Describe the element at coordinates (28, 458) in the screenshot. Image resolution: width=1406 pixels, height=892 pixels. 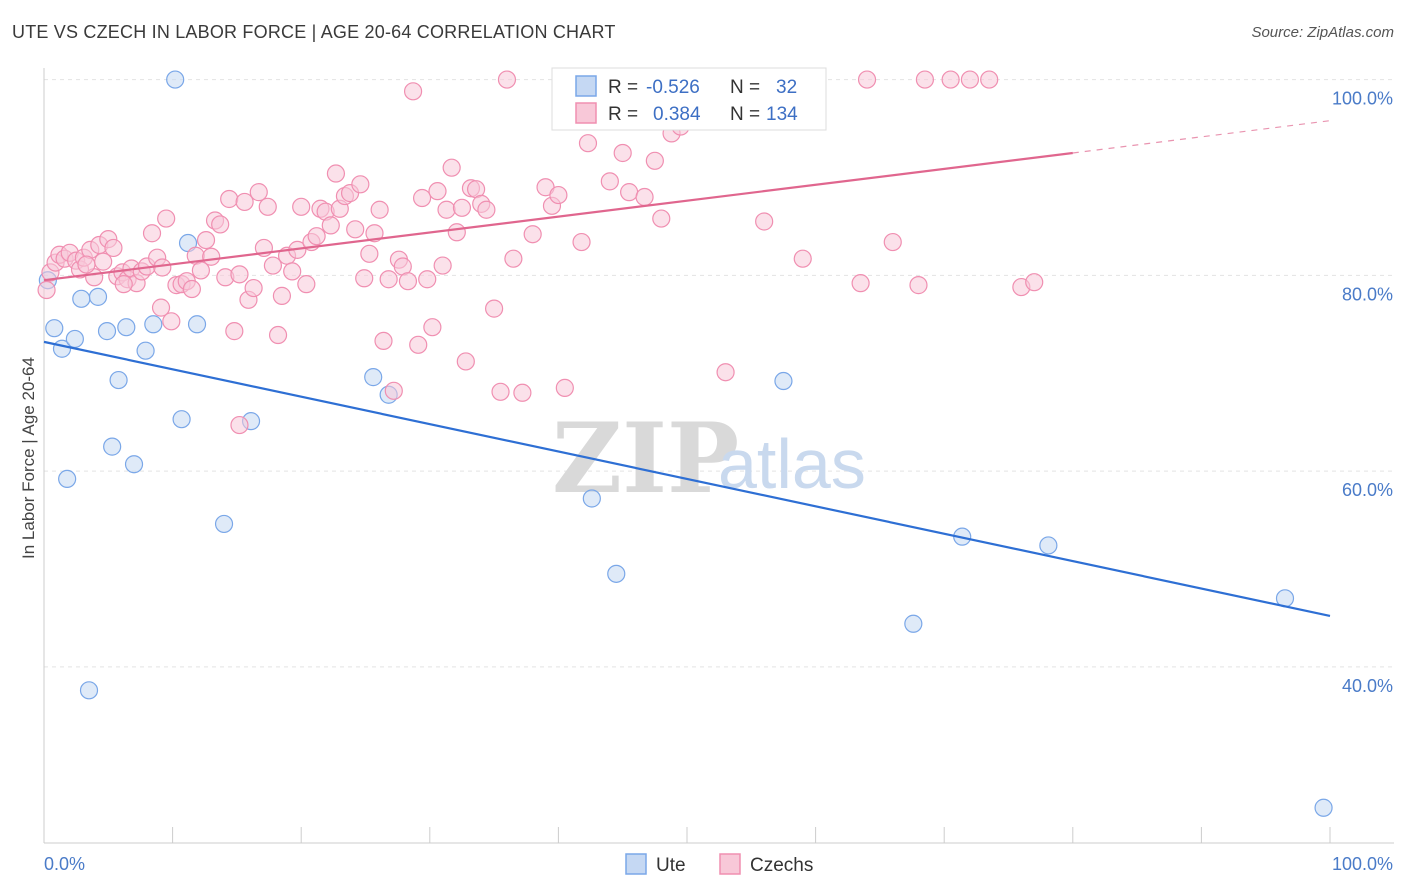
I see `y-axis-label: In Labor Force | Age 20-64` at that location.